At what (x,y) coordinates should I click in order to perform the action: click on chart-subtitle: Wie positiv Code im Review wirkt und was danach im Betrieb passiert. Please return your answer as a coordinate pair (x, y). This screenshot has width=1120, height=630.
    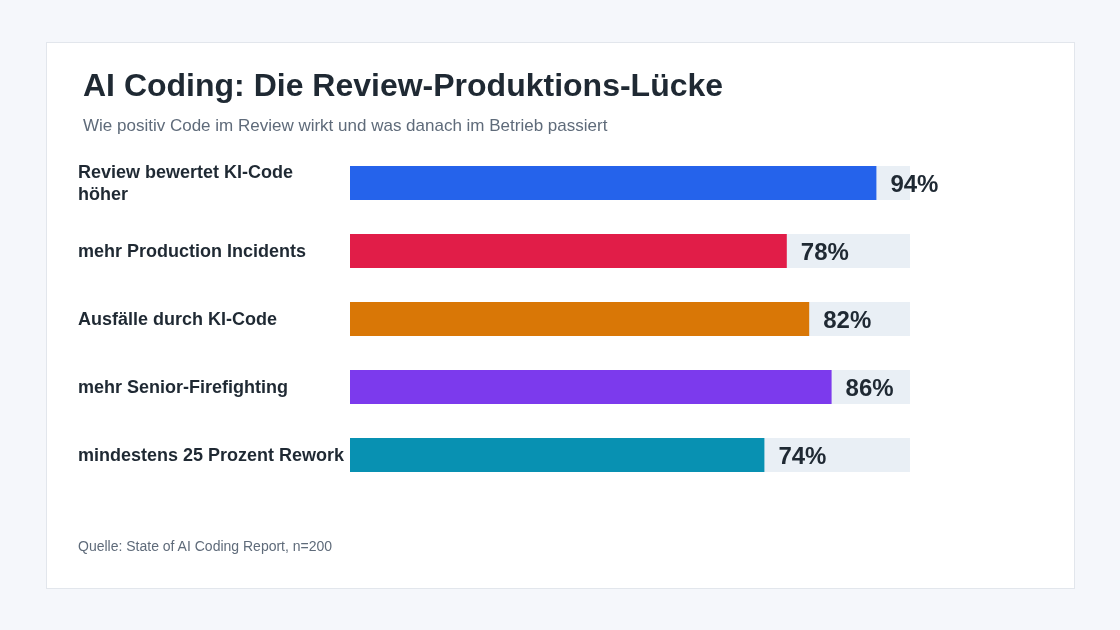
    Looking at the image, I should click on (345, 125).